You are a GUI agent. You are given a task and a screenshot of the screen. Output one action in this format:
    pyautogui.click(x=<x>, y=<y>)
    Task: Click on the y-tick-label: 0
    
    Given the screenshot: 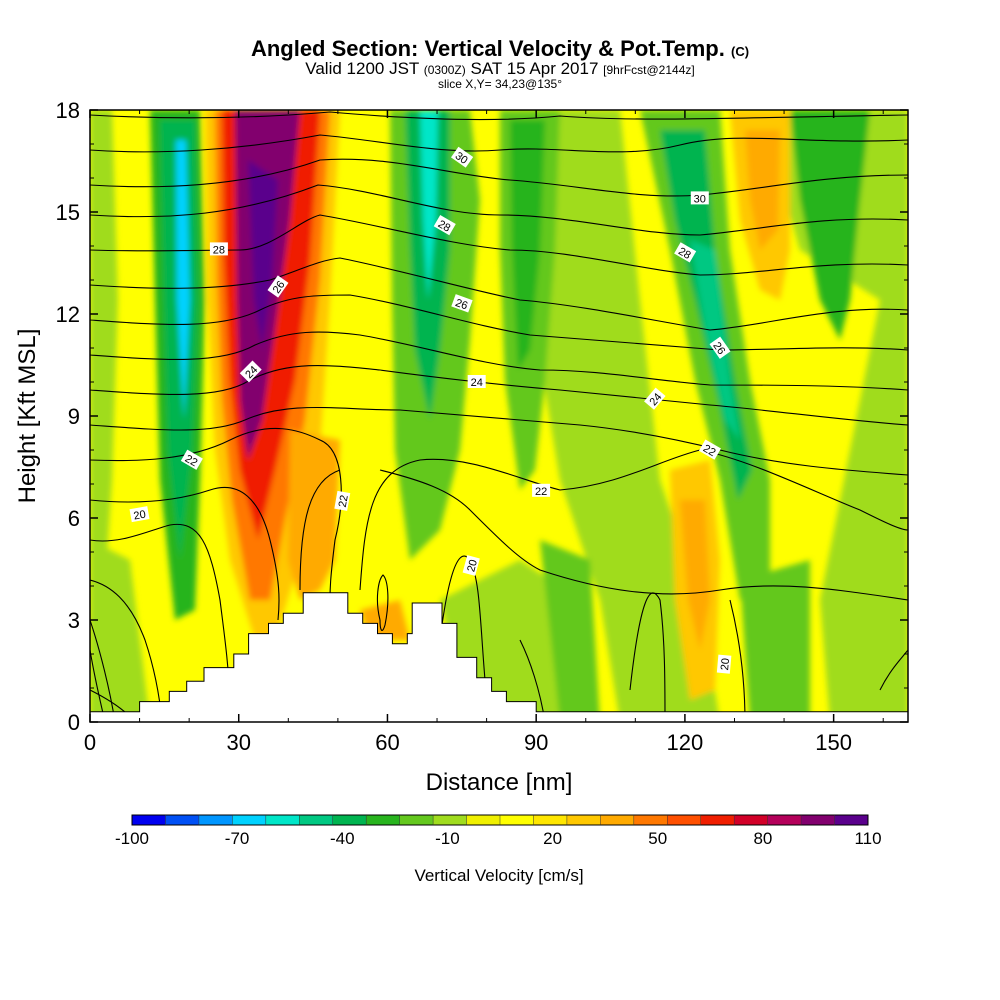 What is the action you would take?
    pyautogui.click(x=74, y=722)
    